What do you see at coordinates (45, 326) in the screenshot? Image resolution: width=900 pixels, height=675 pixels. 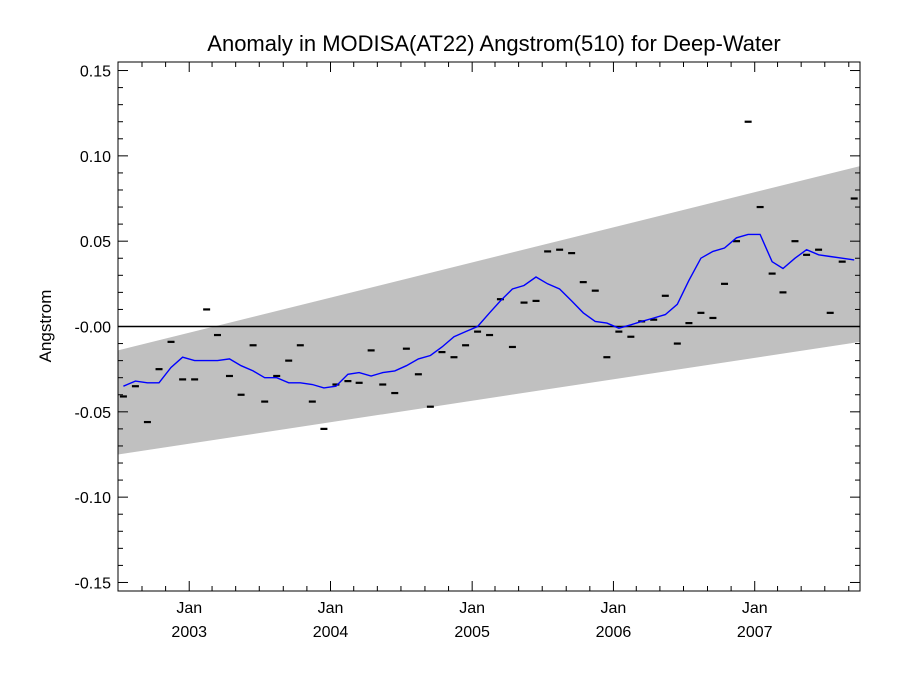 I see `y-axis-label: Angstrom` at bounding box center [45, 326].